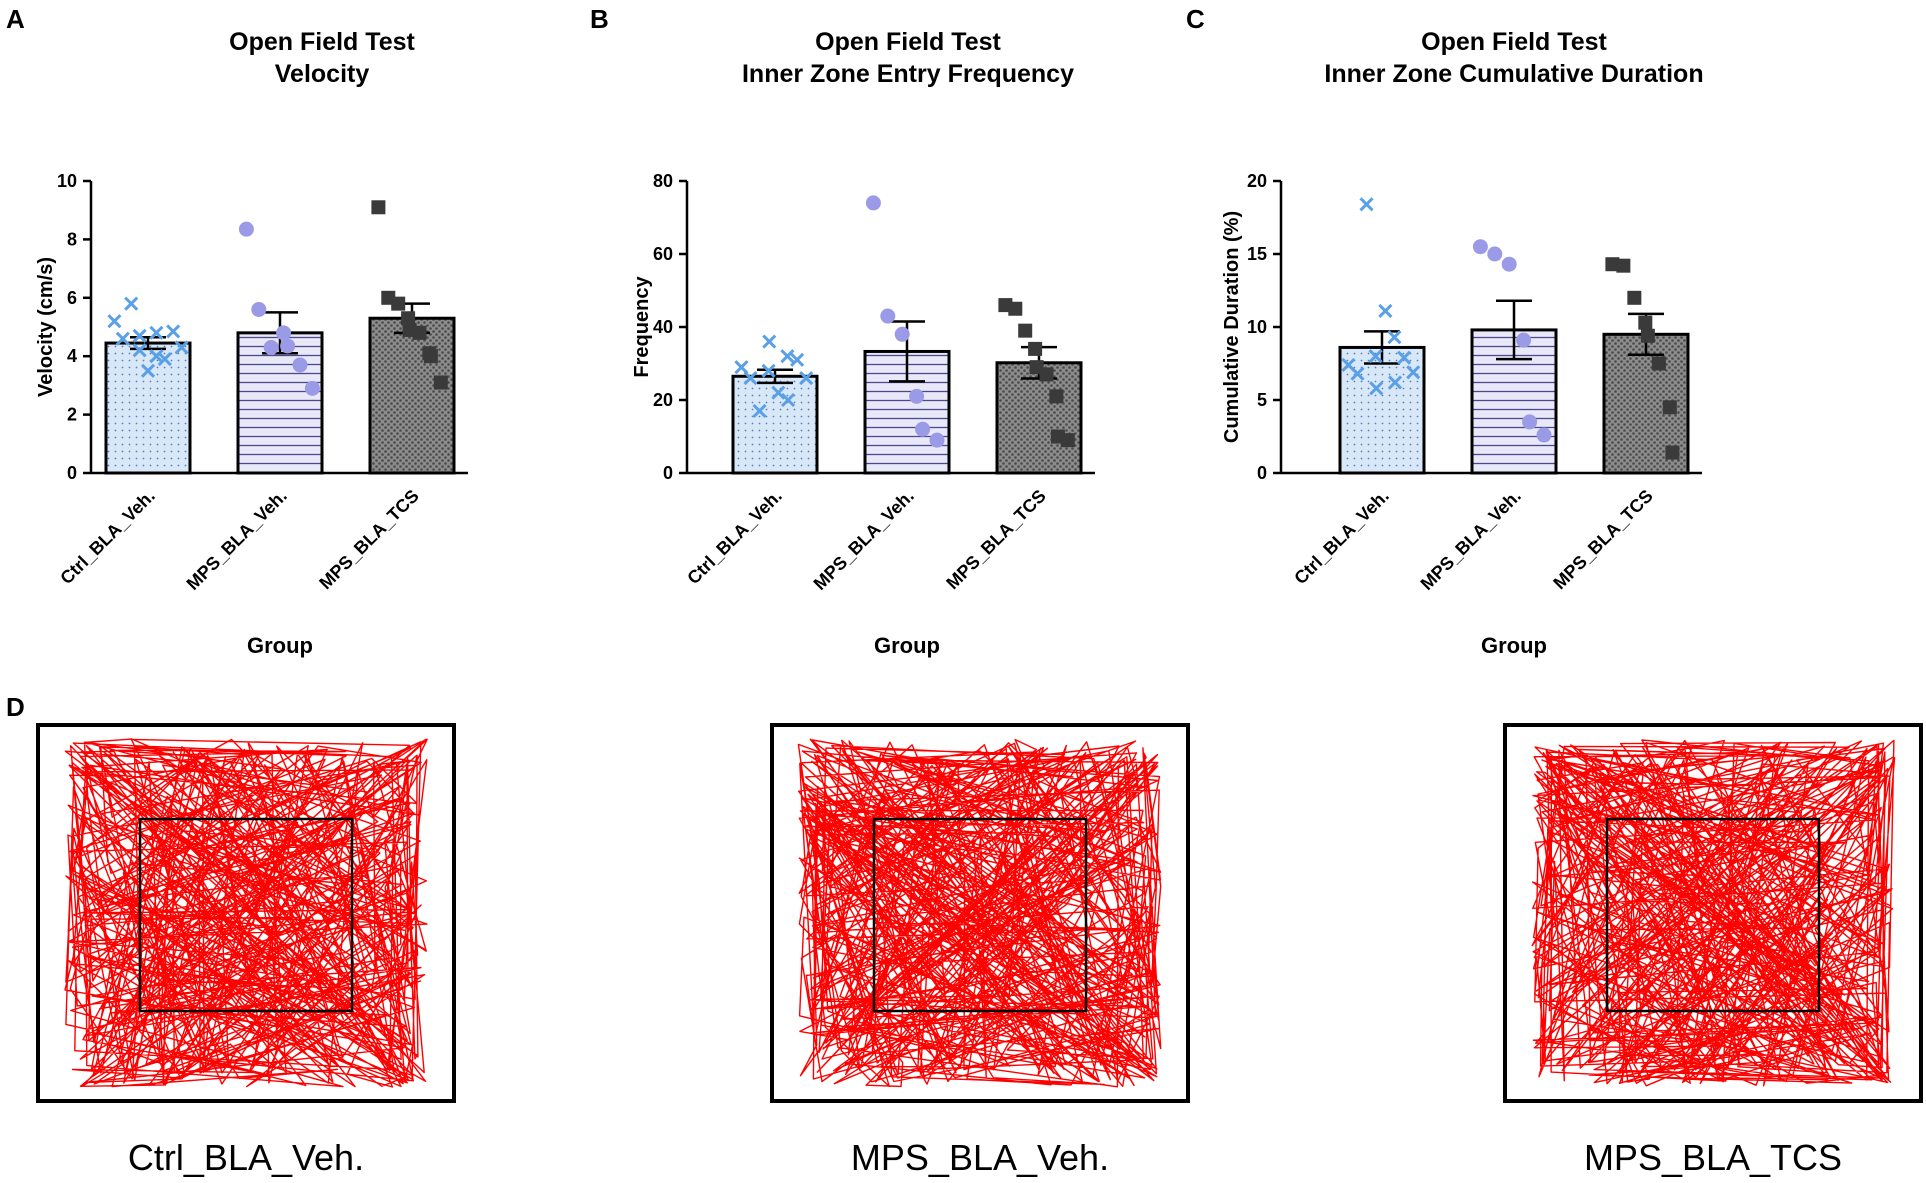 Image resolution: width=1926 pixels, height=1183 pixels. I want to click on panel-letter: C, so click(1195, 19).